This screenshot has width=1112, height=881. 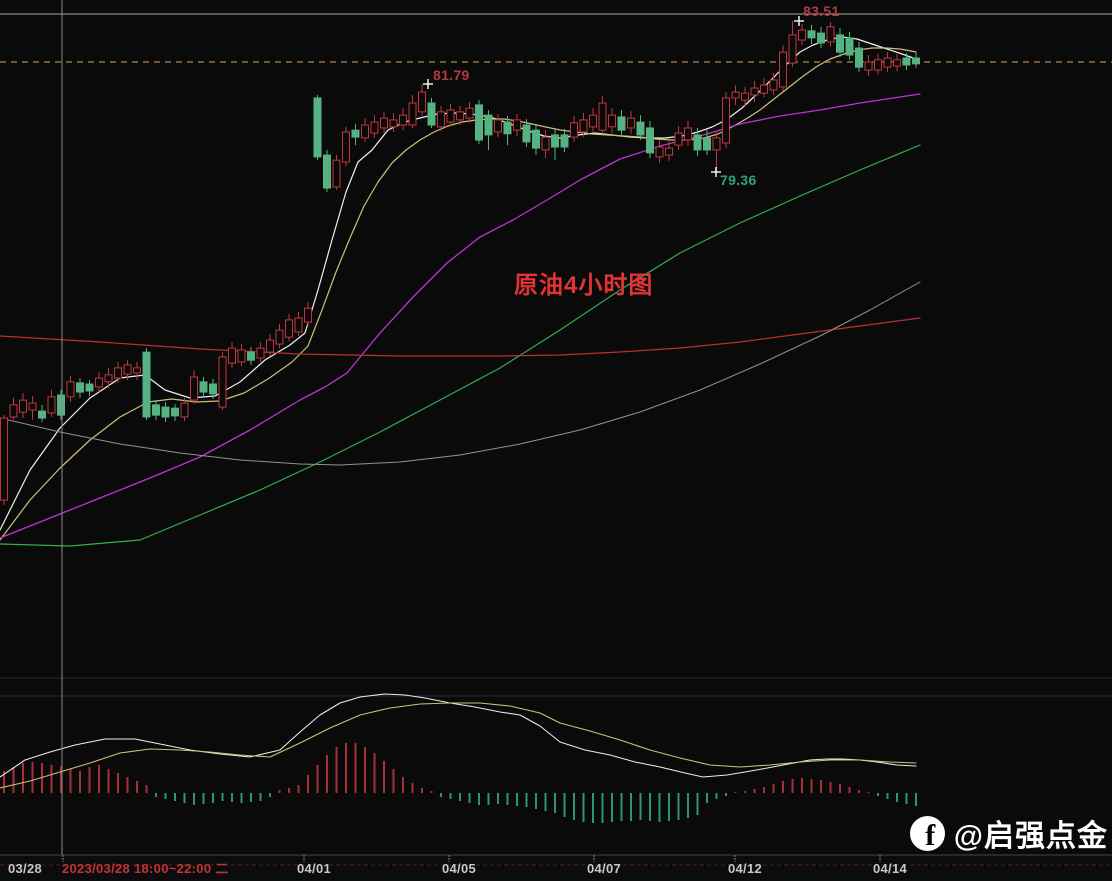 What do you see at coordinates (604, 868) in the screenshot?
I see `axis-label-4: 04/07` at bounding box center [604, 868].